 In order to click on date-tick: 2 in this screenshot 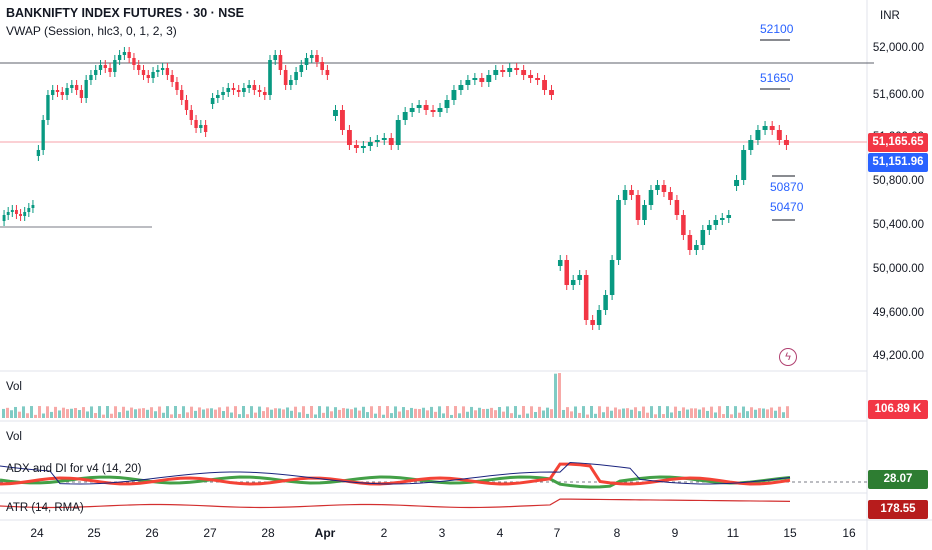, I will do `click(384, 533)`.